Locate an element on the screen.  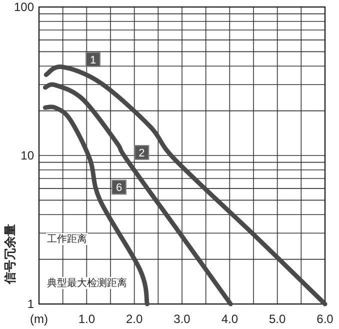
annotation: 典型最大检测距离 is located at coordinates (87, 283).